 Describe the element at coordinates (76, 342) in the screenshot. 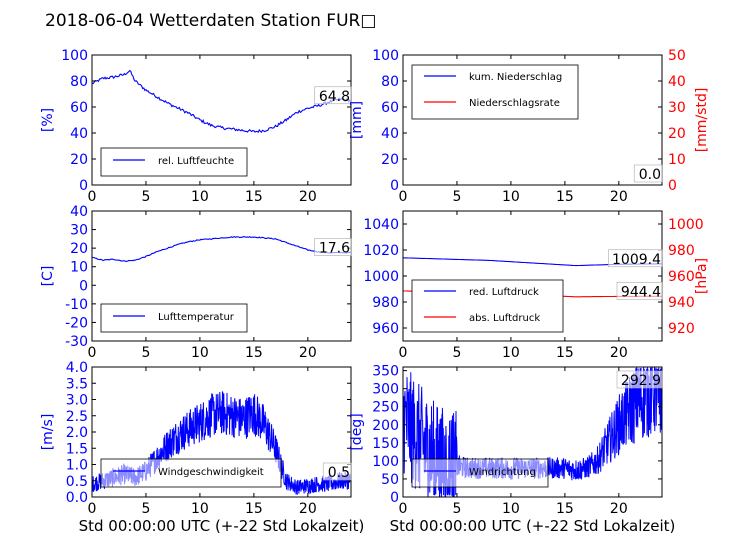

I see `y-tick-label: -30` at that location.